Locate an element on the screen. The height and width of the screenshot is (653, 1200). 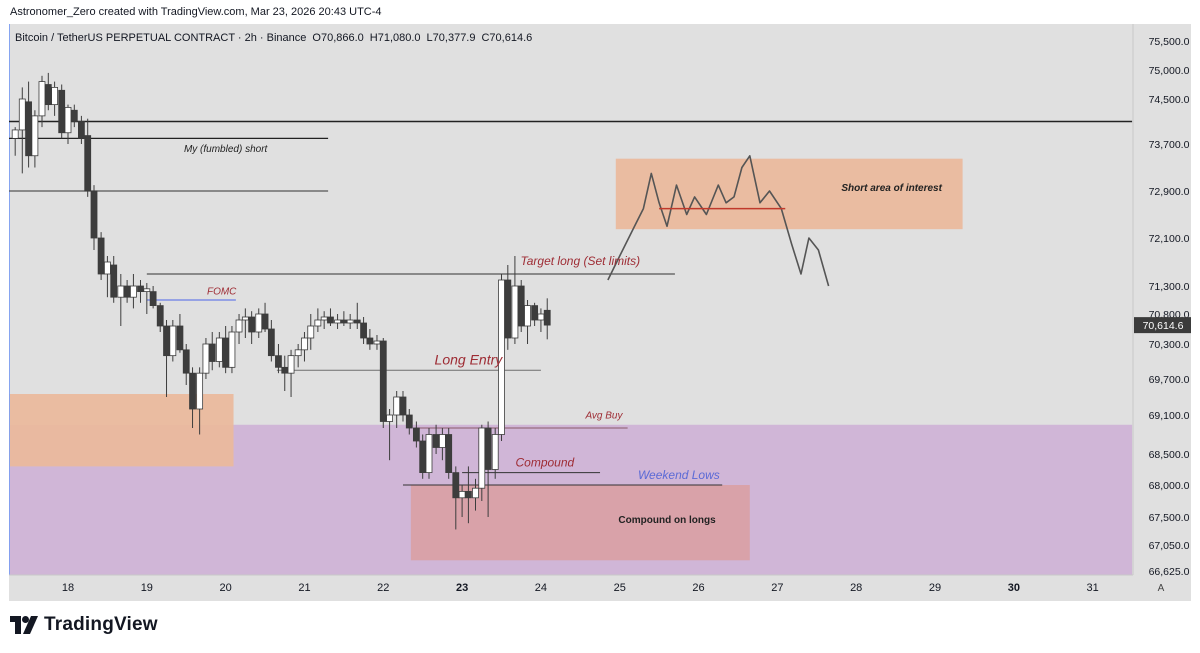
tradingview-logo-icon is located at coordinates (24, 625).